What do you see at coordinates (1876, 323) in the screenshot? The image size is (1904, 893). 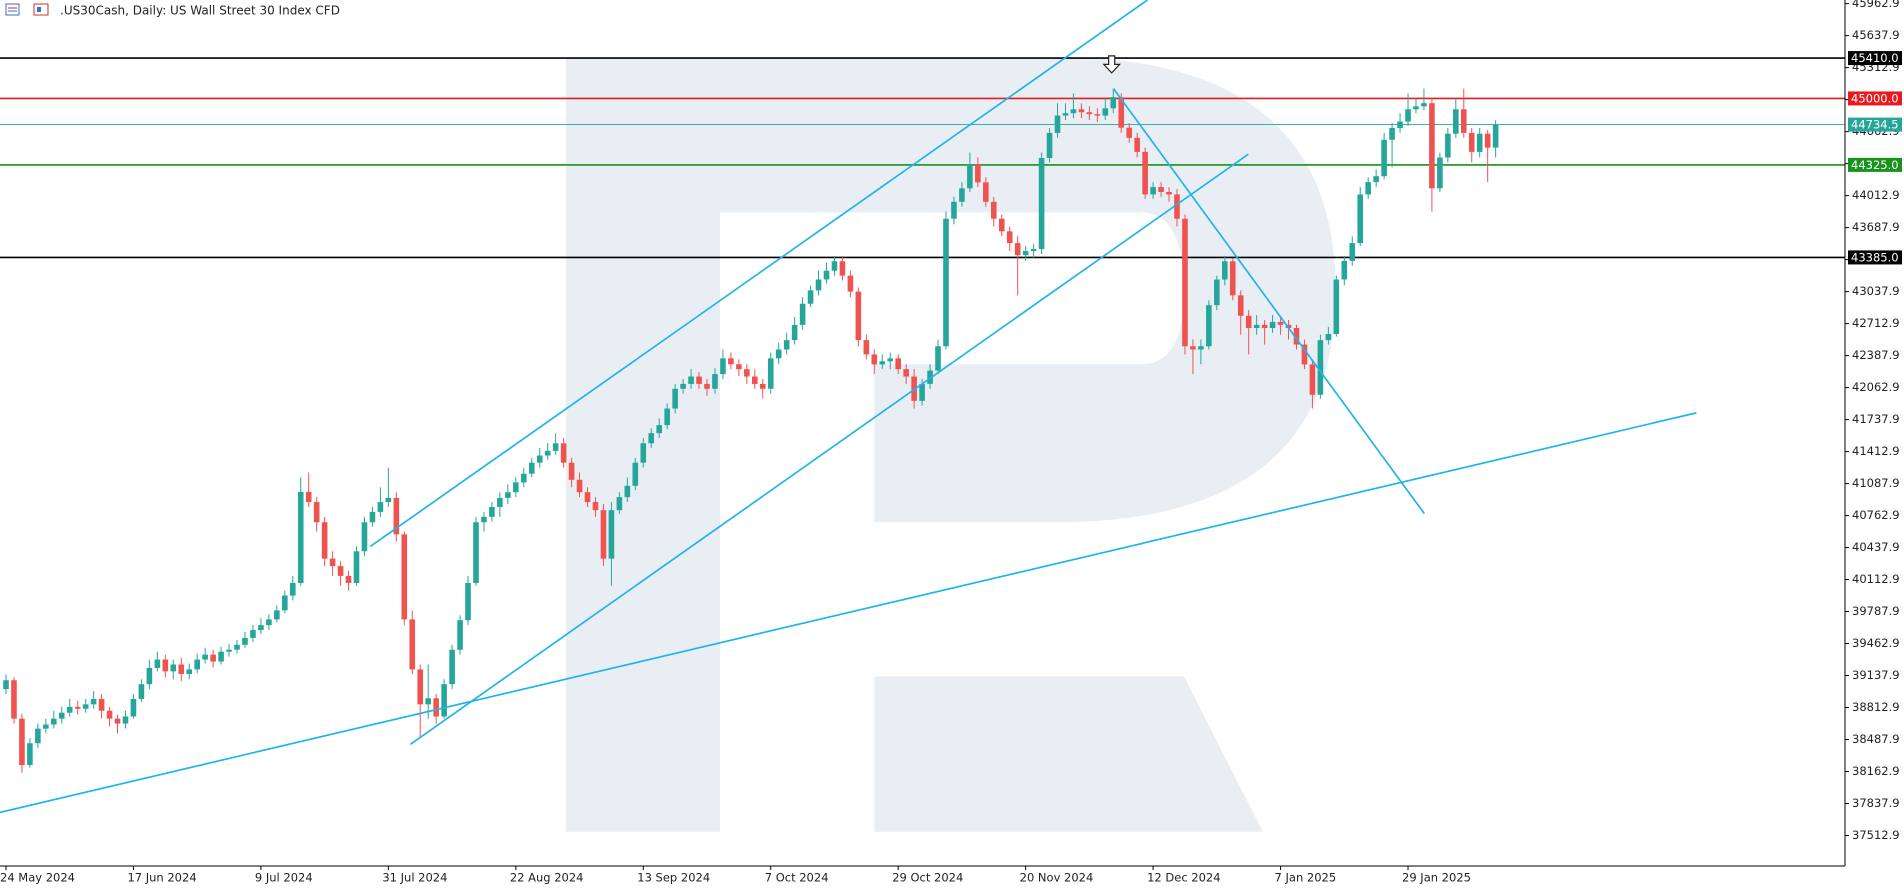 I see `y-tick-label: 42712.9` at bounding box center [1876, 323].